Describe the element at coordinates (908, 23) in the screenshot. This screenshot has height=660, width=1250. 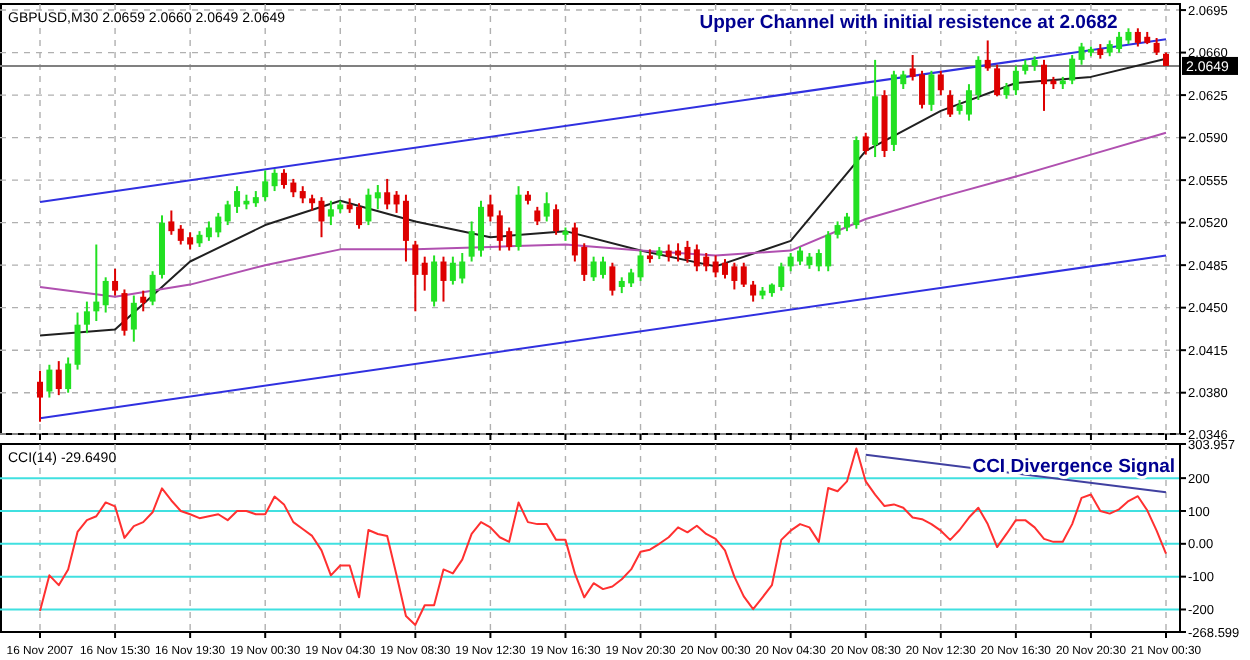
I see `annotation: Upper Channel with initial resistence at 2.0682` at that location.